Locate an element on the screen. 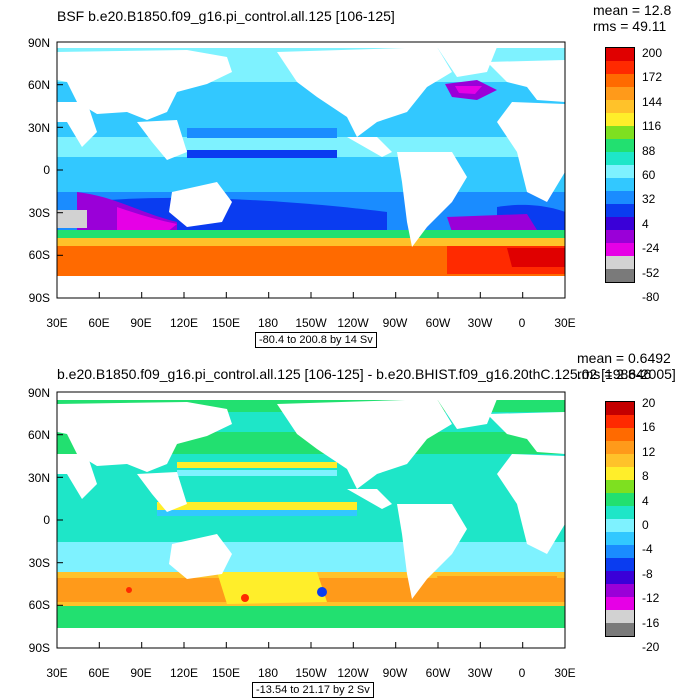  mean-stat: mean = 12.8 is located at coordinates (632, 10).